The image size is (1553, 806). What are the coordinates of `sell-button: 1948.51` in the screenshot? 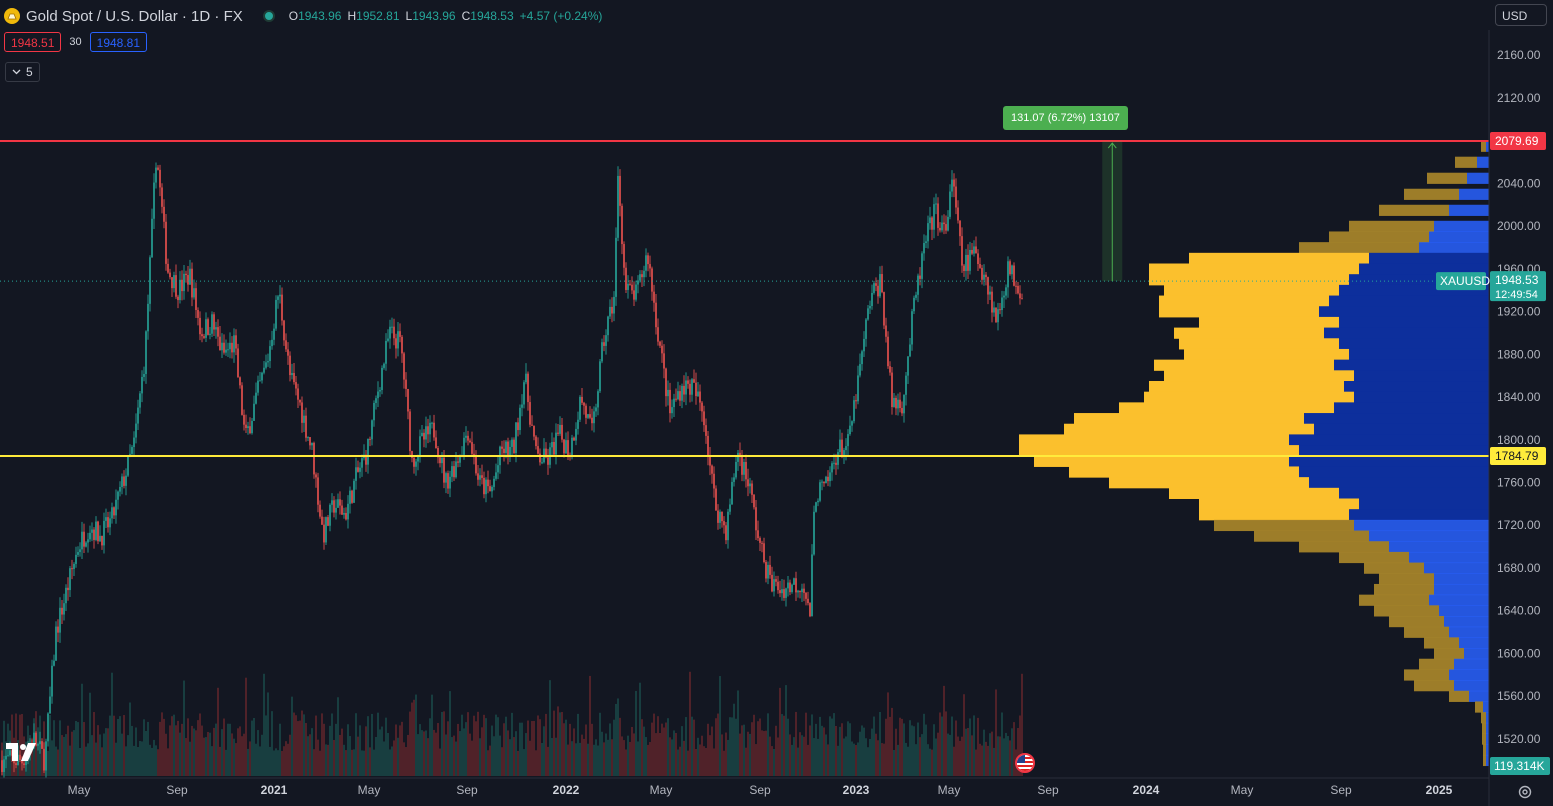 It's located at (33, 42).